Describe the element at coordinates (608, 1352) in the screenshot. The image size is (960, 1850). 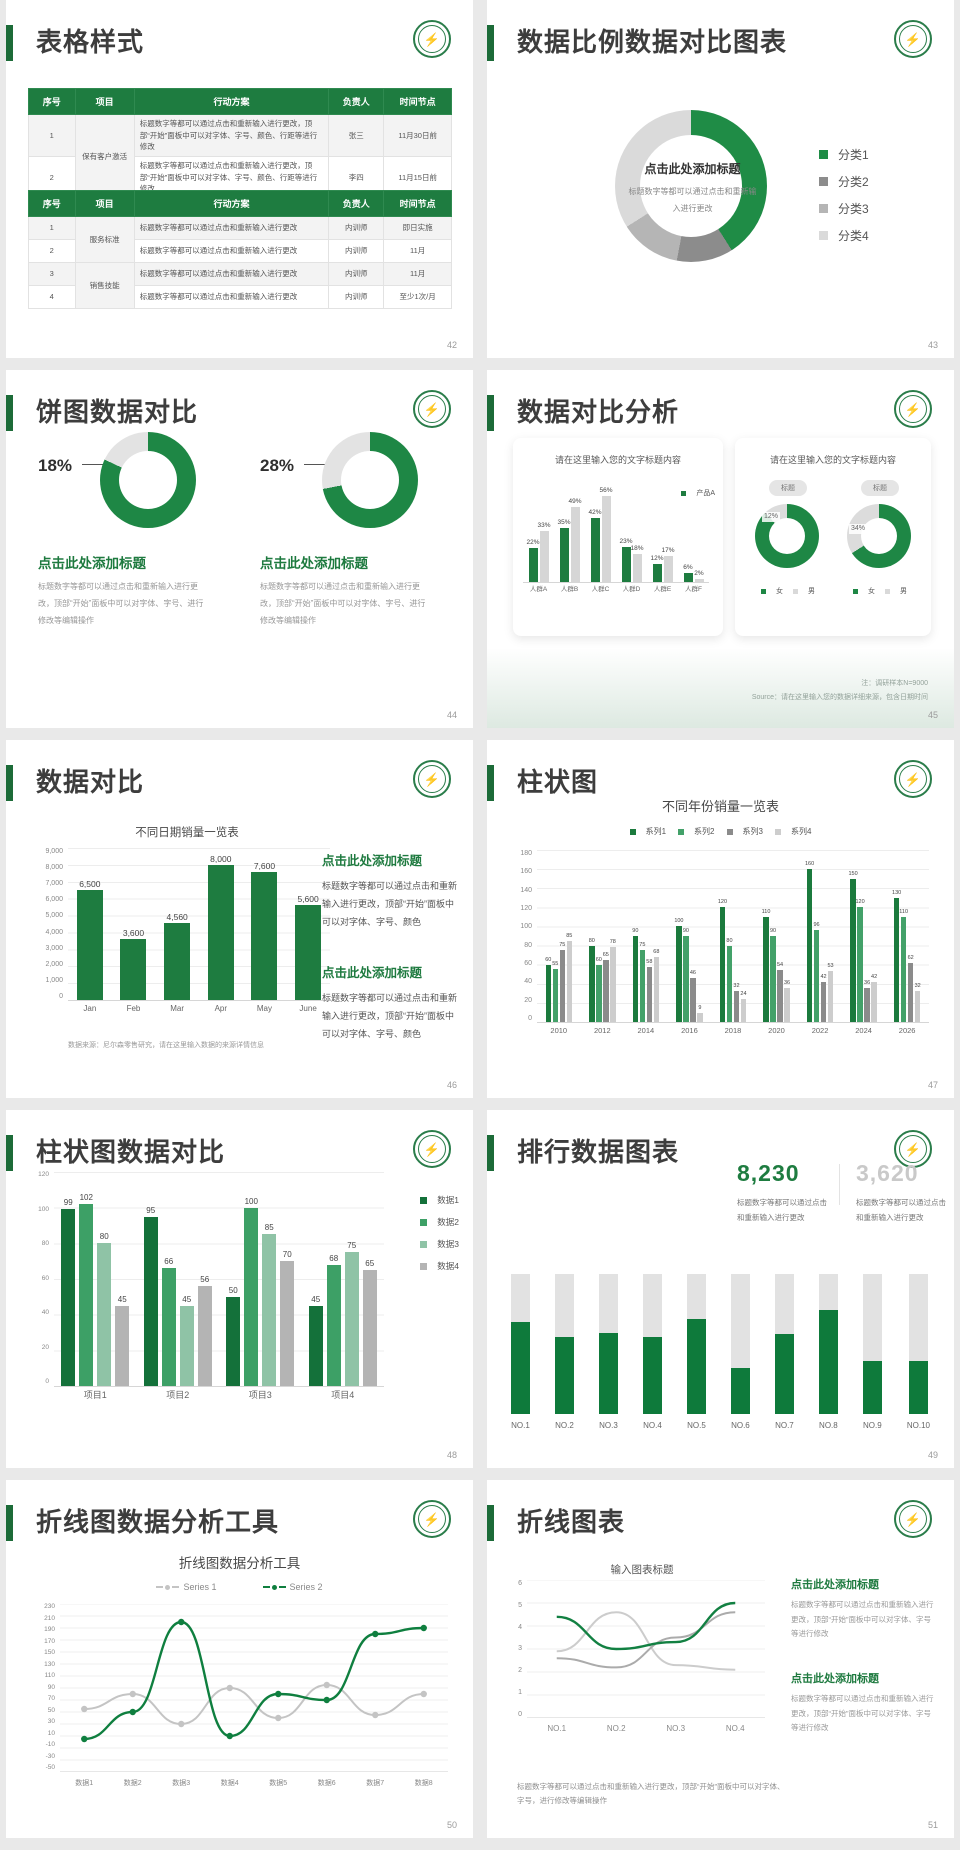
I see `rank-bar: NO.3` at that location.